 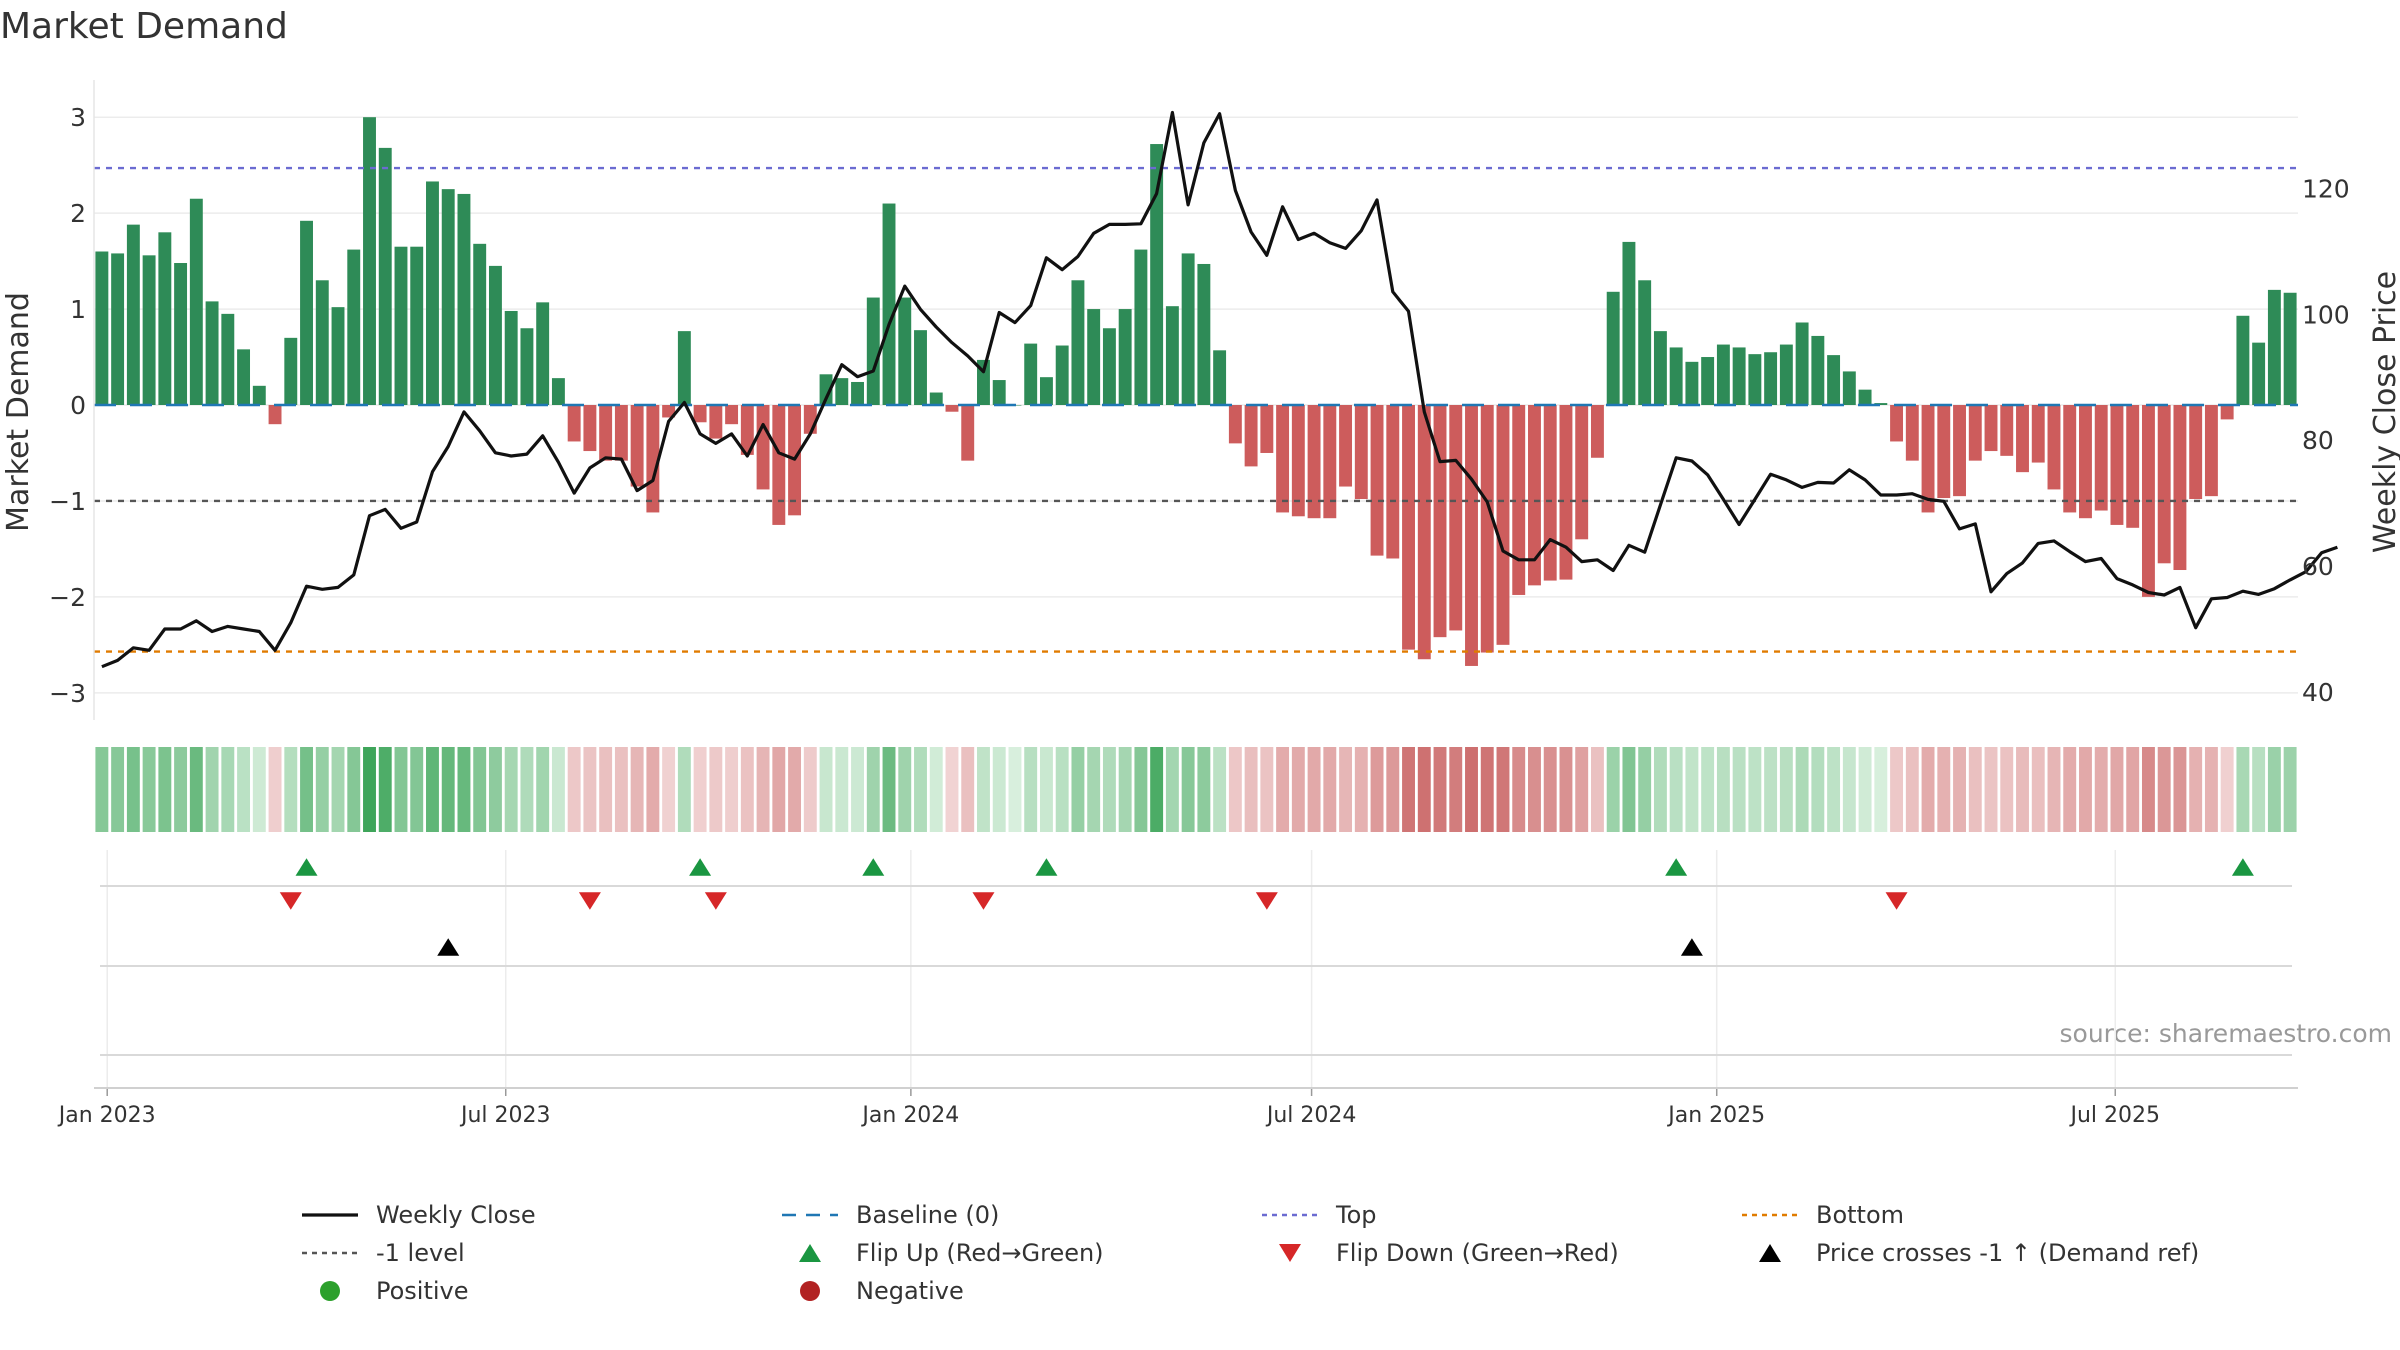 I want to click on legend-item-flip_down: Flip Down (Green→Red), so click(x=1439, y=1253).